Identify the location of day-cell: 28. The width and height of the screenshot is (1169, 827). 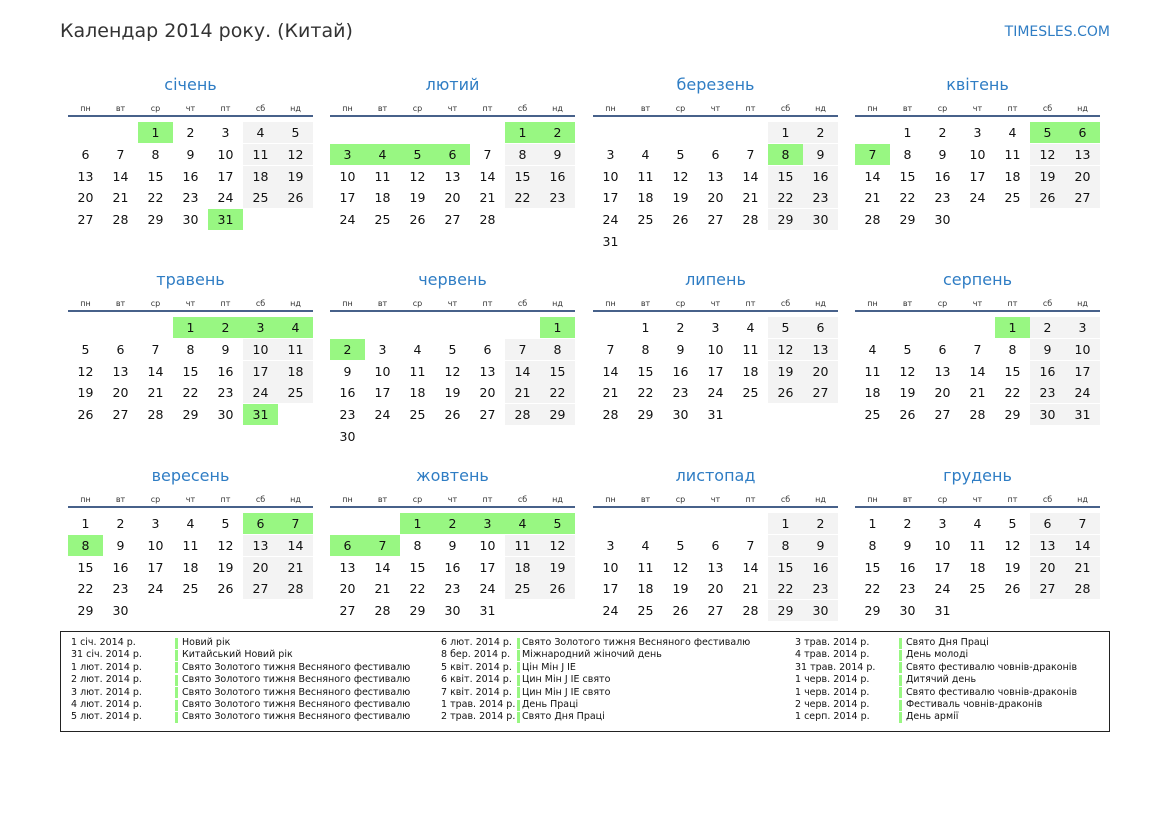
(750, 611).